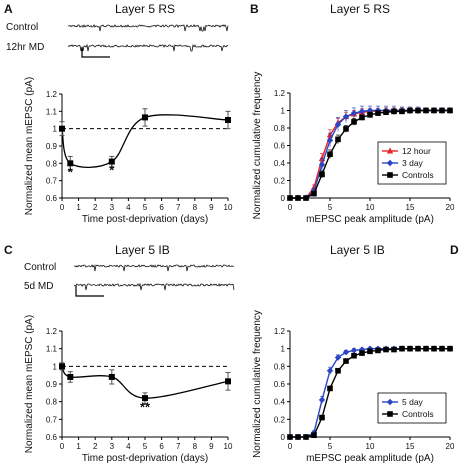 This screenshot has width=474, height=474. I want to click on y-tick-label: 0.7, so click(52, 419).